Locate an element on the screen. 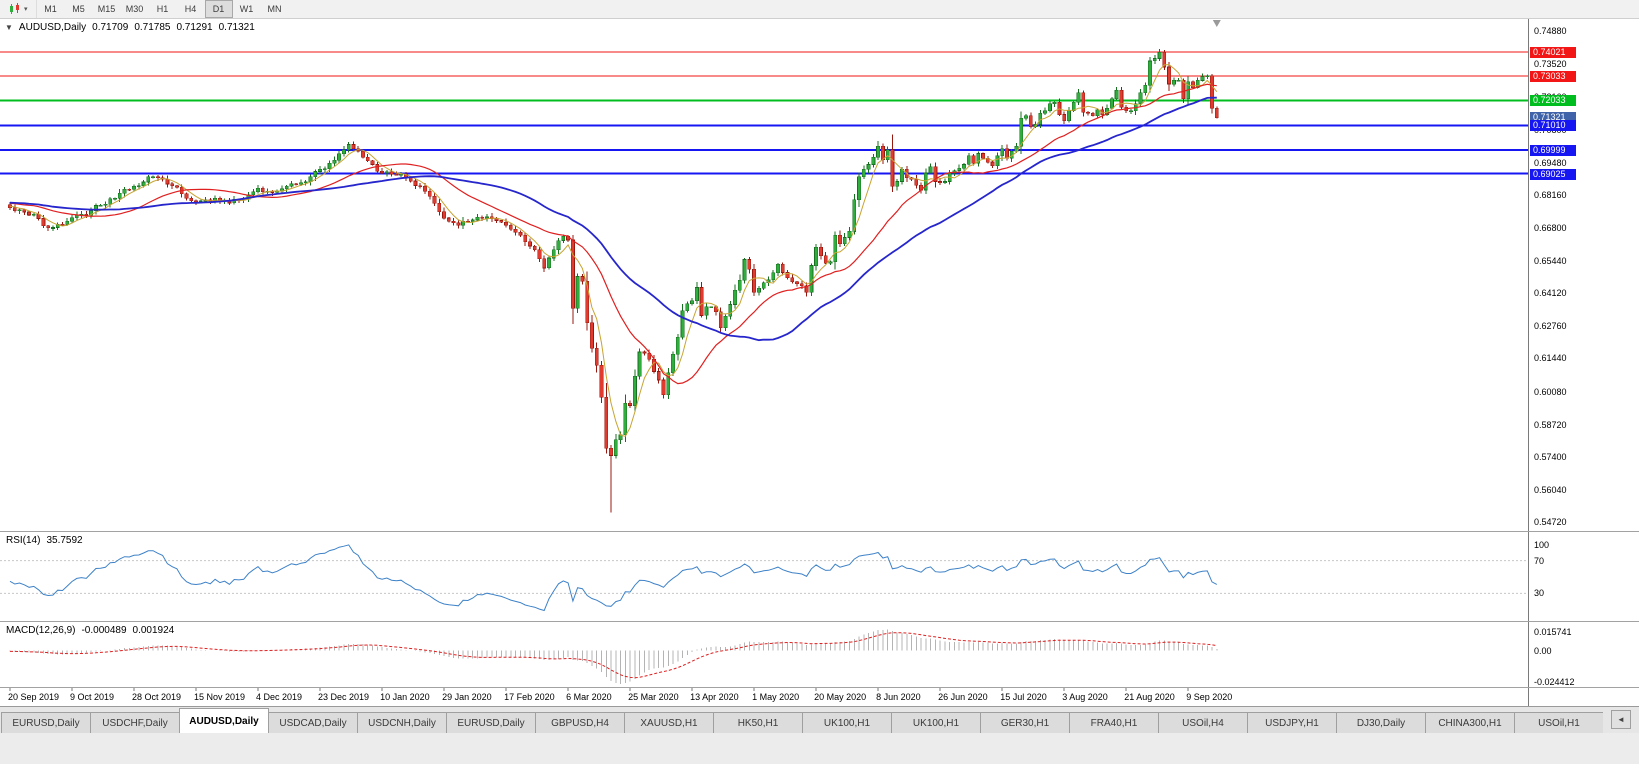 The image size is (1639, 764). rsi-scale-label: 100 is located at coordinates (1542, 545).